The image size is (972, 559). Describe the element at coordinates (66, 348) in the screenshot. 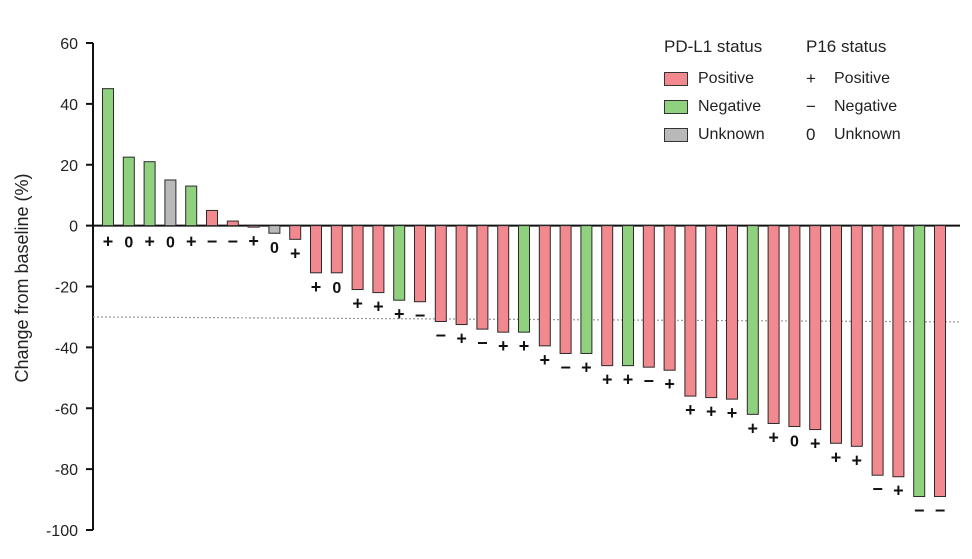

I see `y-tick-label: -40` at that location.